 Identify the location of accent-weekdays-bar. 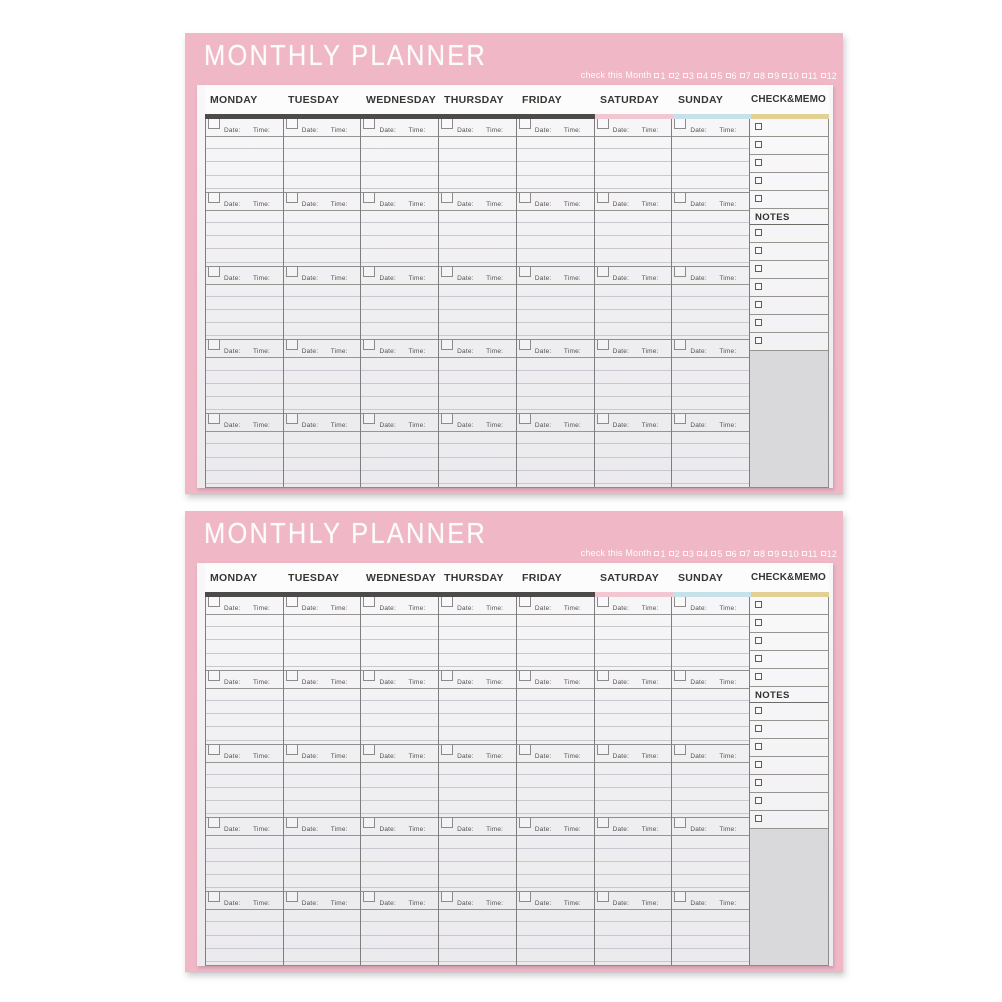
(400, 594).